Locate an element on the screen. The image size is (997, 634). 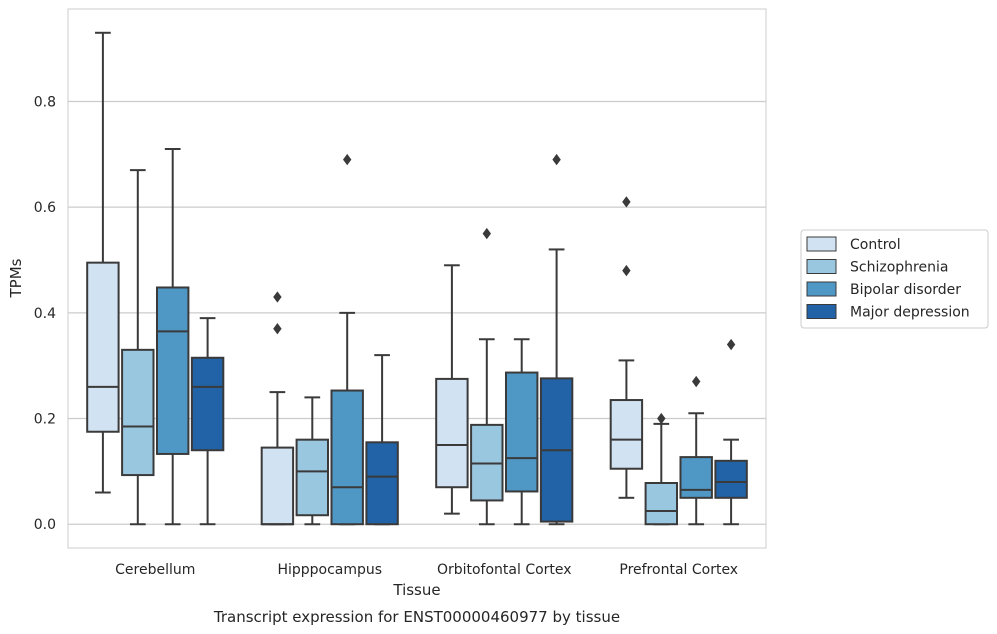
y-tick-label: 0.2 is located at coordinates (45, 420).